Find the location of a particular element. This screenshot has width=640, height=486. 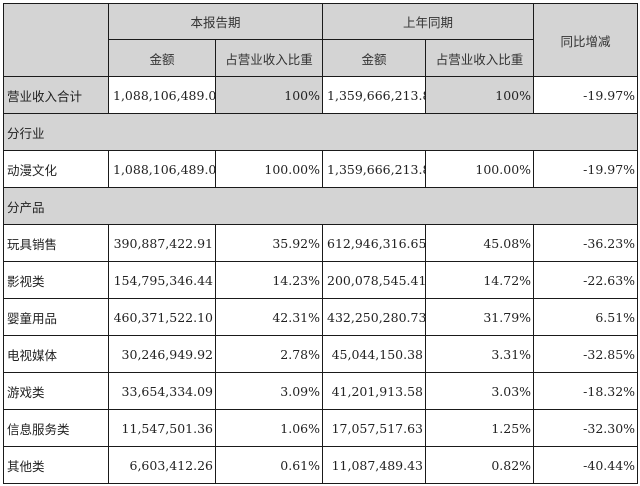

current-share: 42.31% is located at coordinates (269, 317).